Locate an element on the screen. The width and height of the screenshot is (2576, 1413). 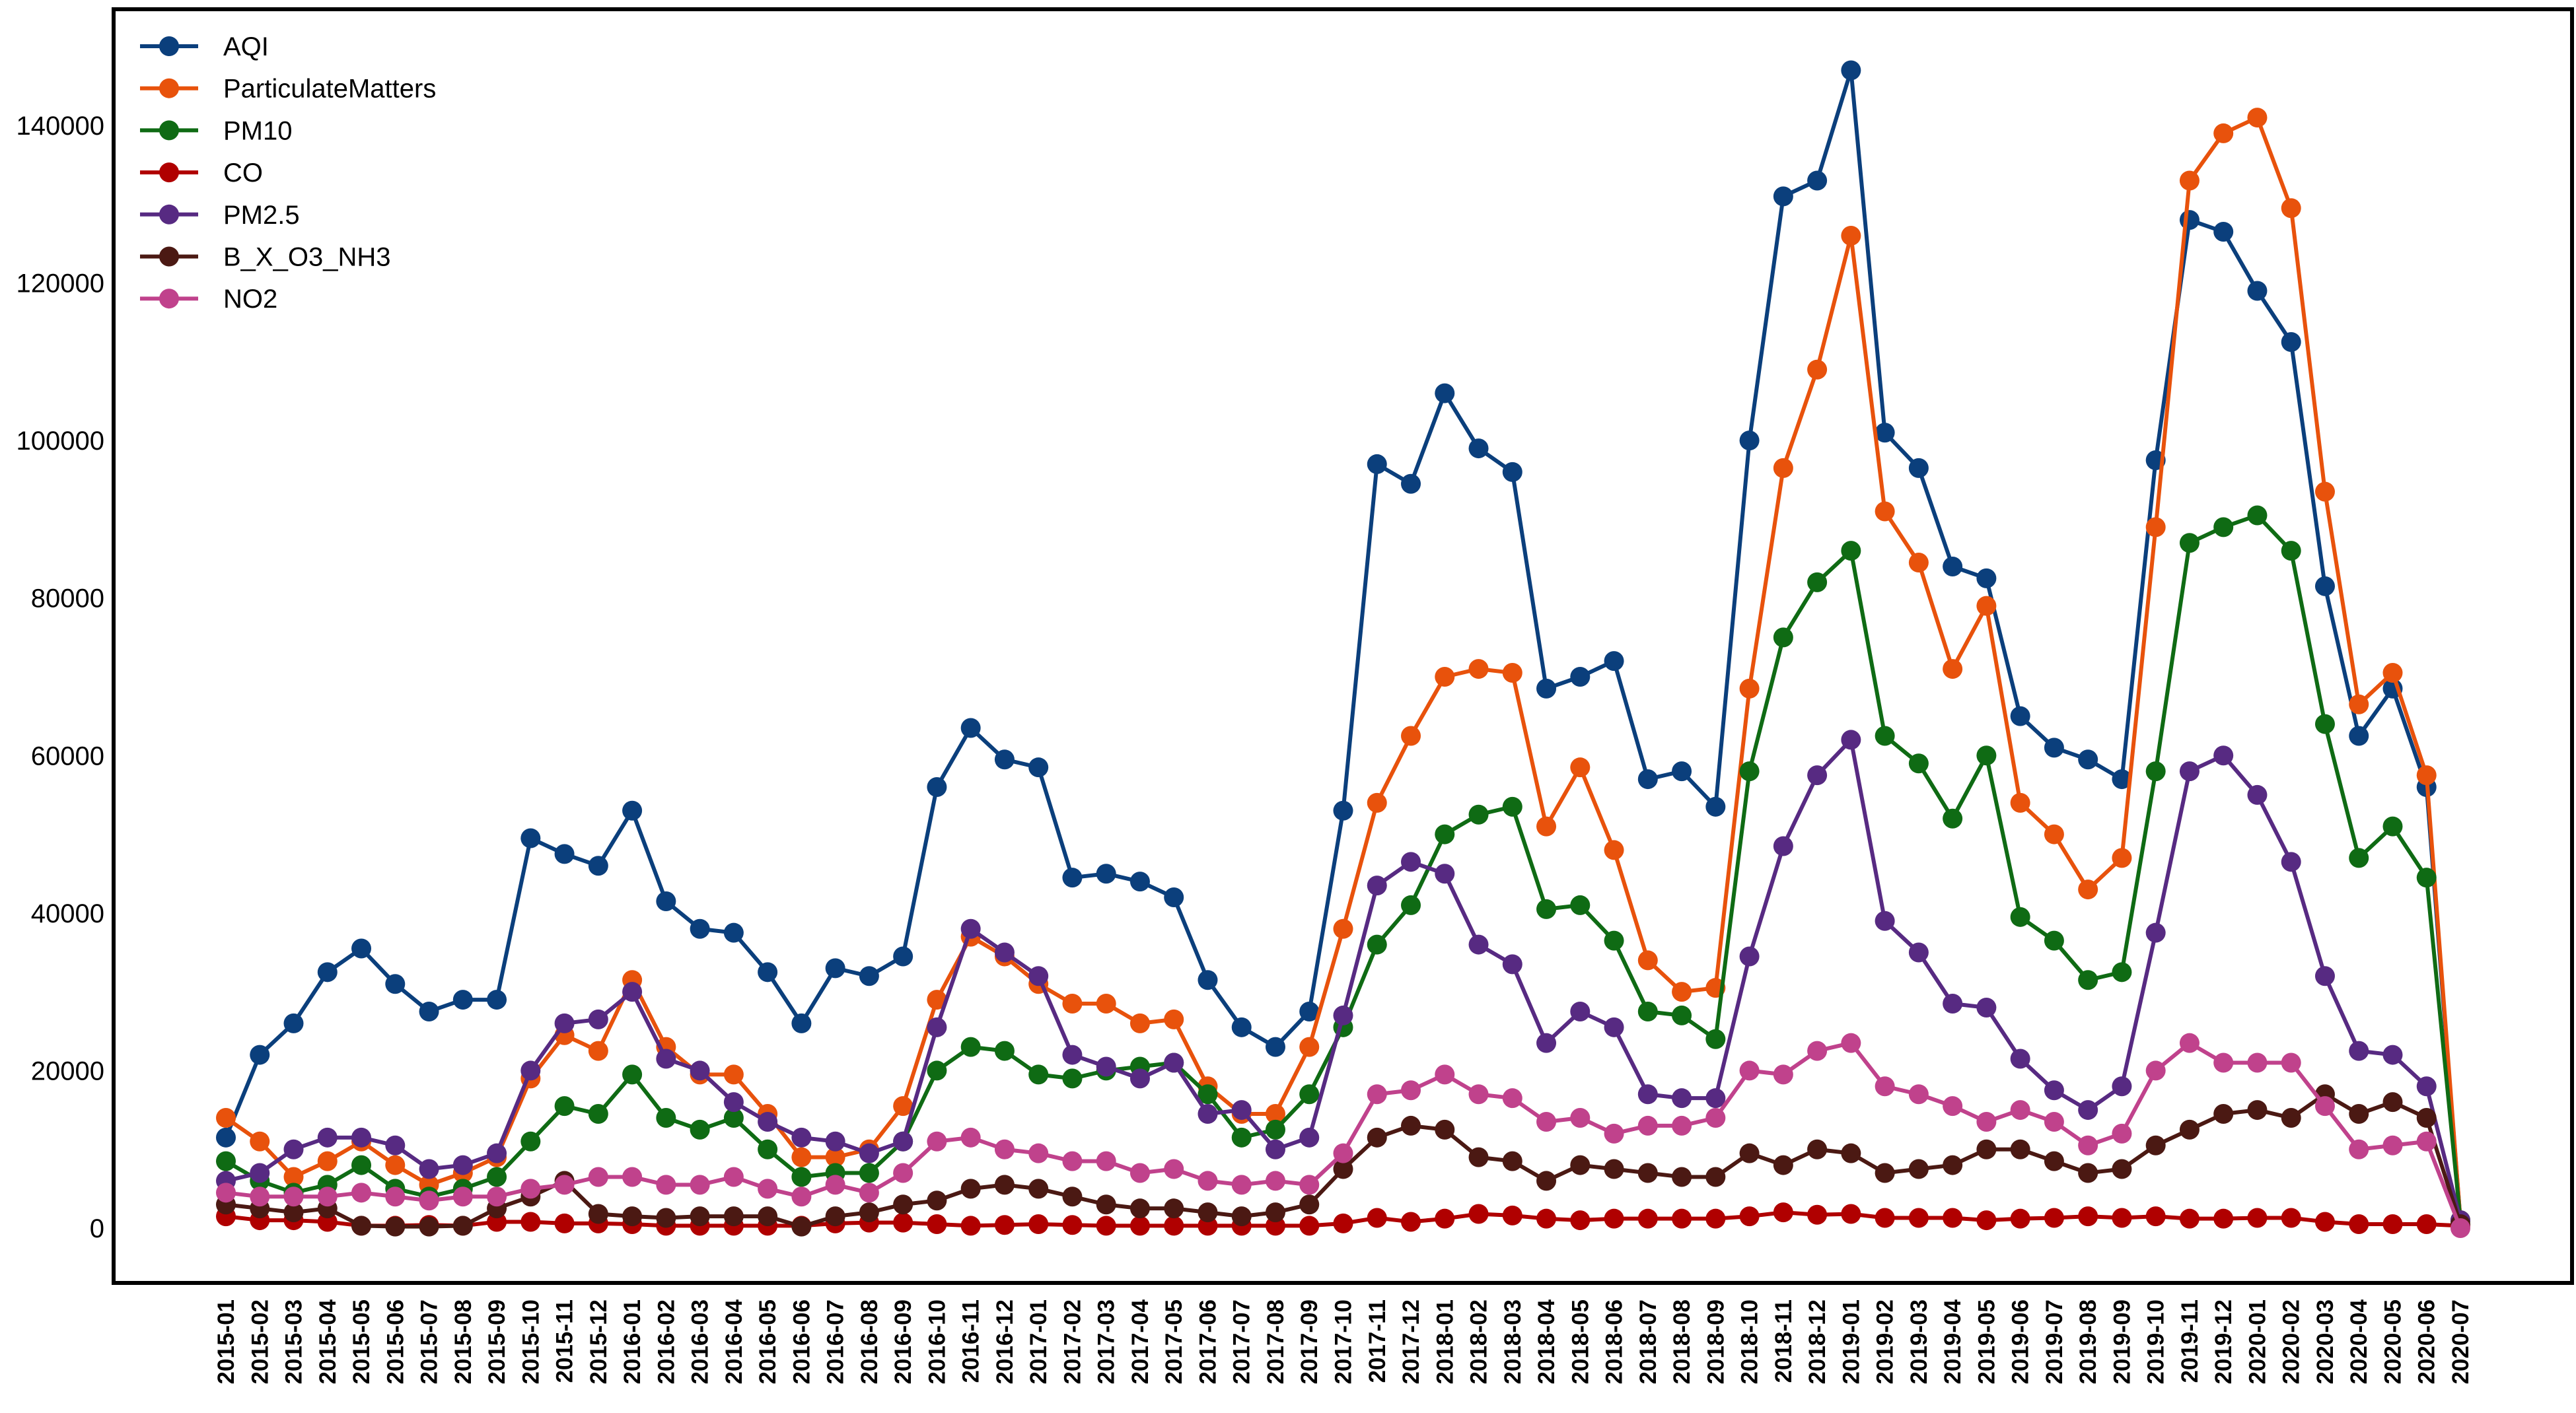
x-tick-label: 2017-12 is located at coordinates (1411, 1341).